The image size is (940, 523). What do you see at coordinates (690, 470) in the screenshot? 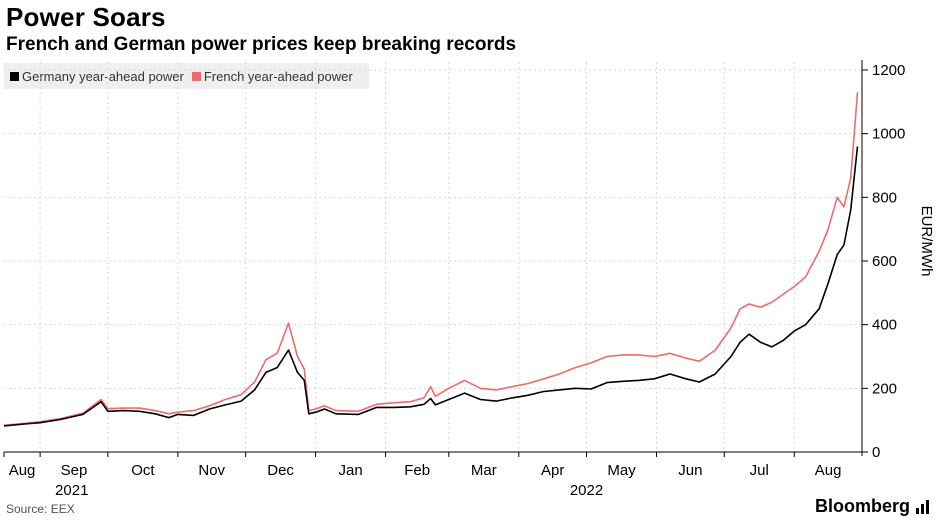
I see `x-tick-label: Jun` at bounding box center [690, 470].